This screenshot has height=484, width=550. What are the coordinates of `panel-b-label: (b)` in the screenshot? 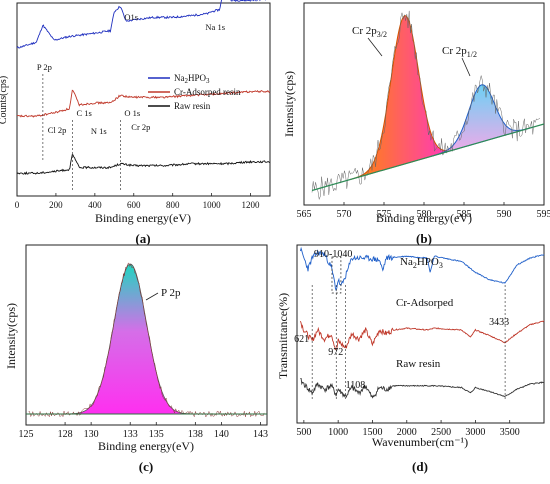 It's located at (424, 238).